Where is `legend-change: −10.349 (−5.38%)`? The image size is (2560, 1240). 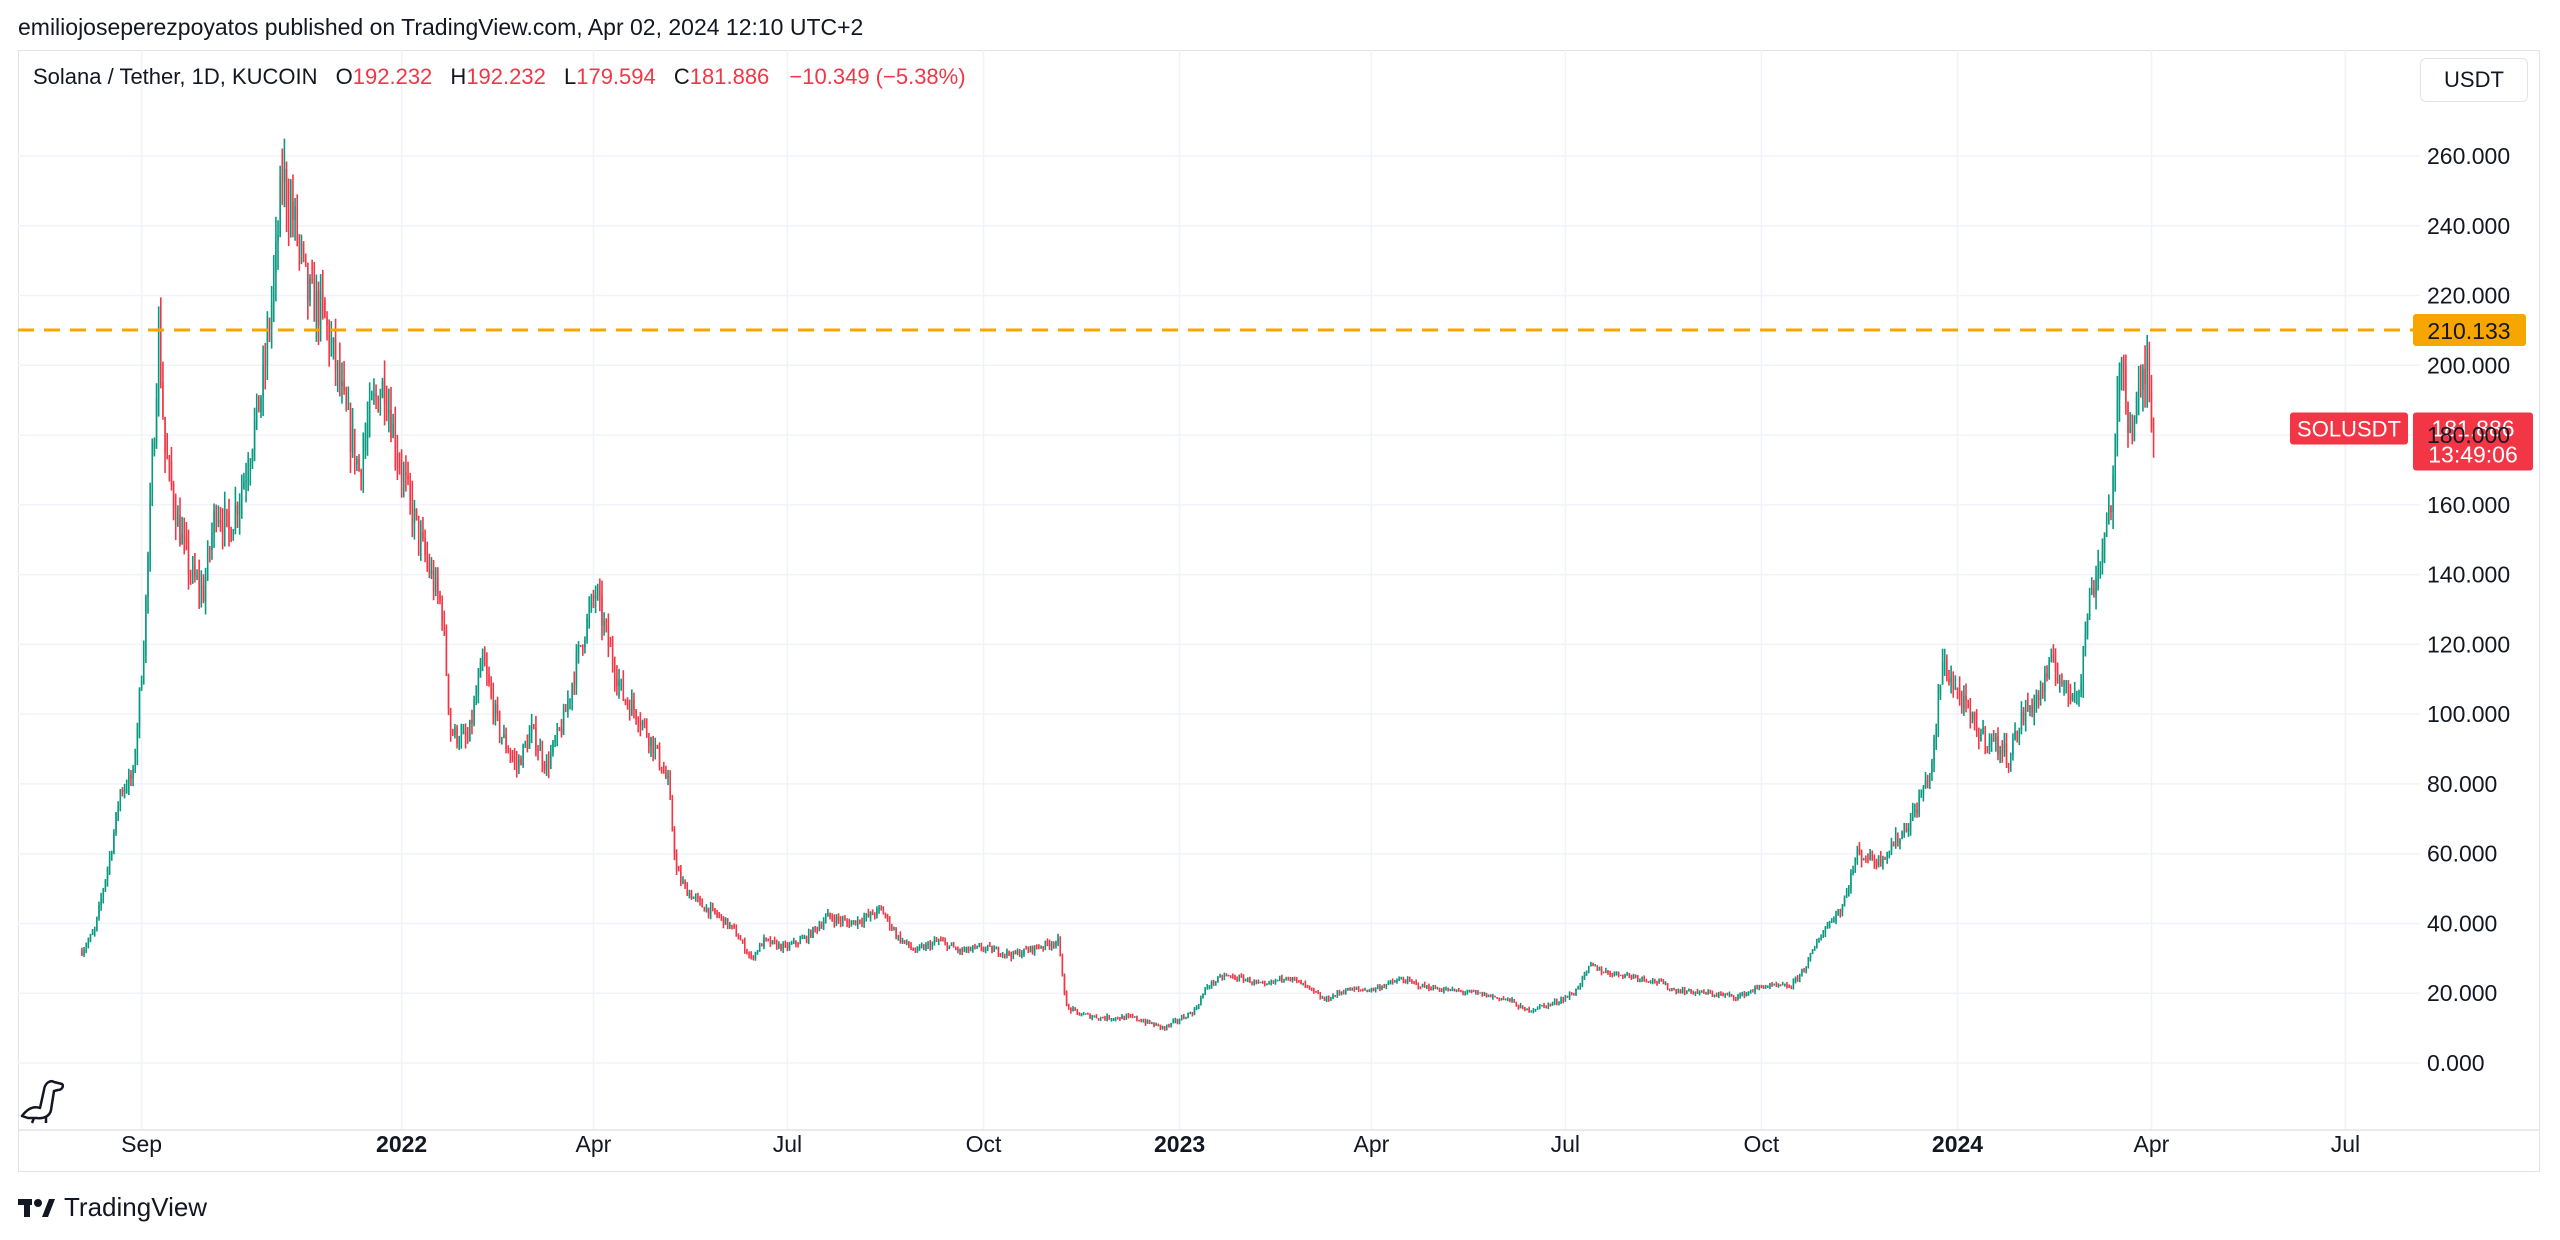
legend-change: −10.349 (−5.38%) is located at coordinates (877, 76).